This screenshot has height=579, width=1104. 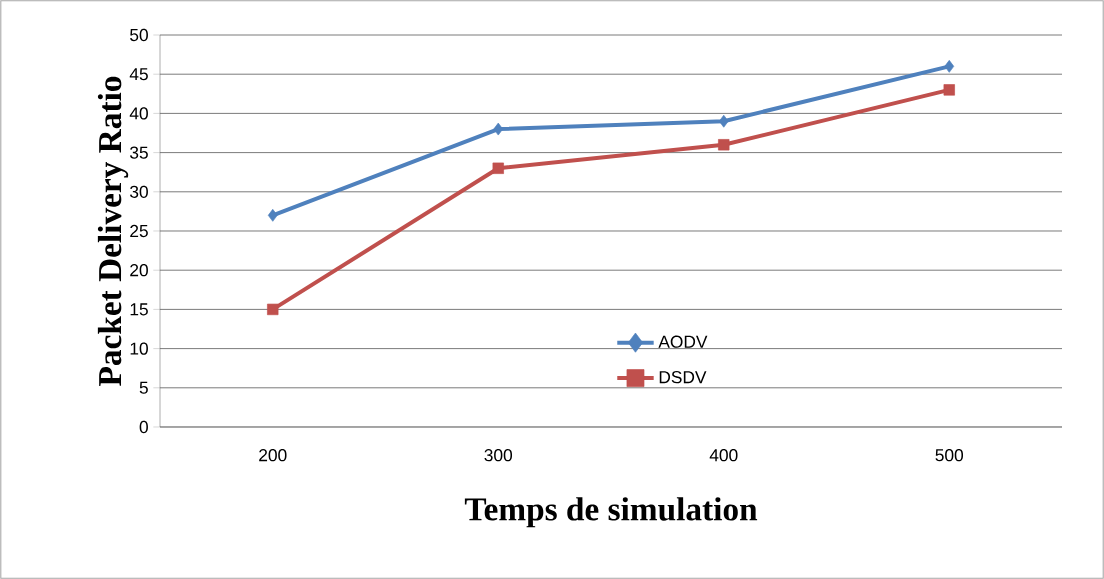 What do you see at coordinates (611, 512) in the screenshot?
I see `x-axis-title: Temps de simulation` at bounding box center [611, 512].